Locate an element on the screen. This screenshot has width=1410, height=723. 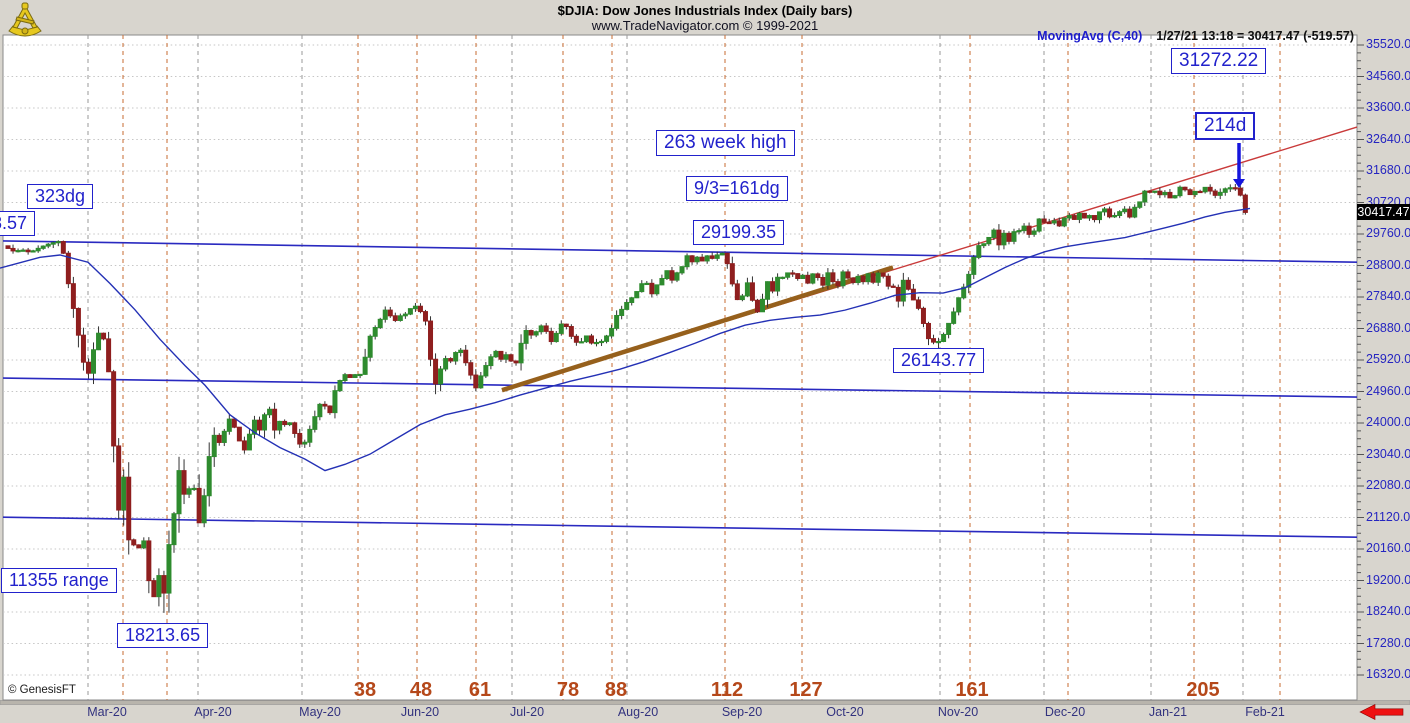
day-count-label: 38 is located at coordinates (365, 690).